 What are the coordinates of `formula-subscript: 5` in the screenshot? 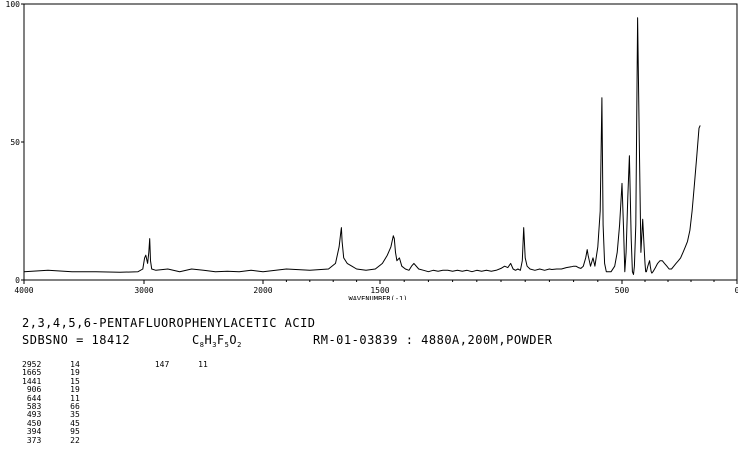 It's located at (227, 345).